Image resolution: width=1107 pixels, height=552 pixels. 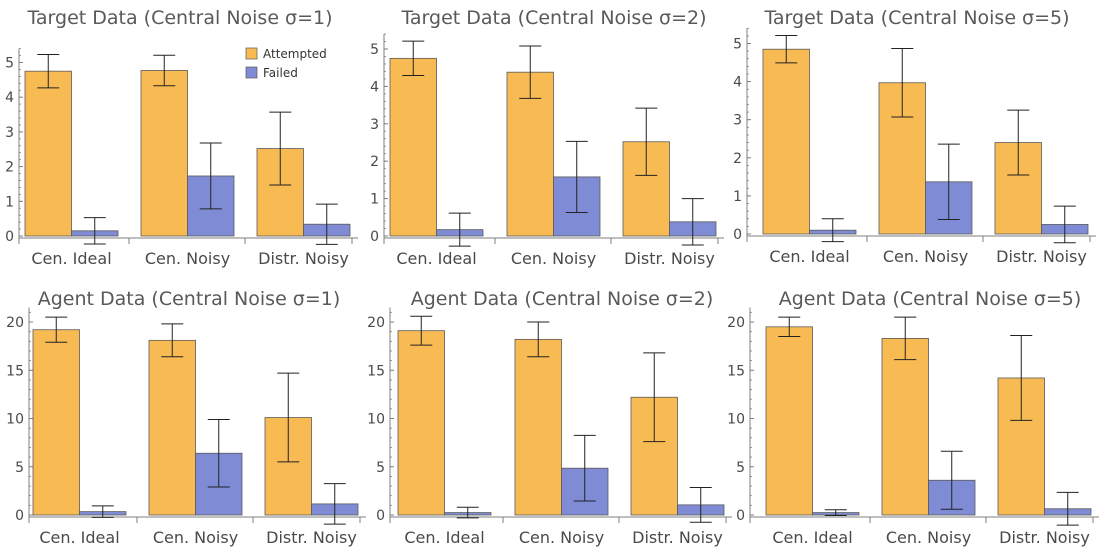 What do you see at coordinates (295, 54) in the screenshot?
I see `legend-label-attempted: Attempted` at bounding box center [295, 54].